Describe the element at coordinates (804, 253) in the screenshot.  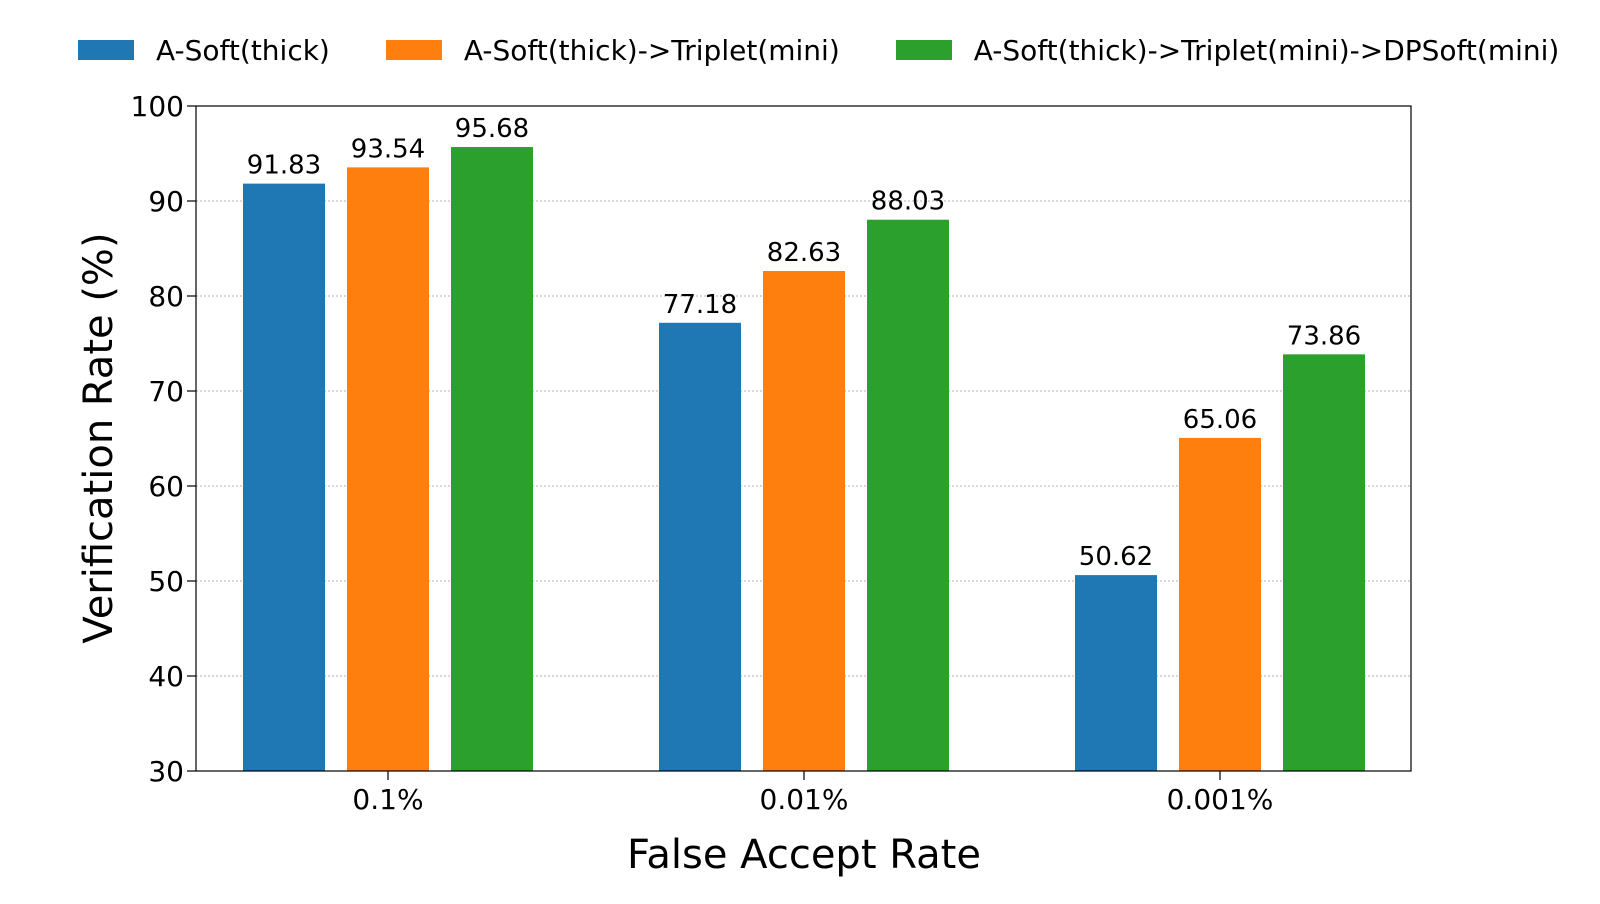
I see `data-label-series-2-0.01%: 82.63` at that location.